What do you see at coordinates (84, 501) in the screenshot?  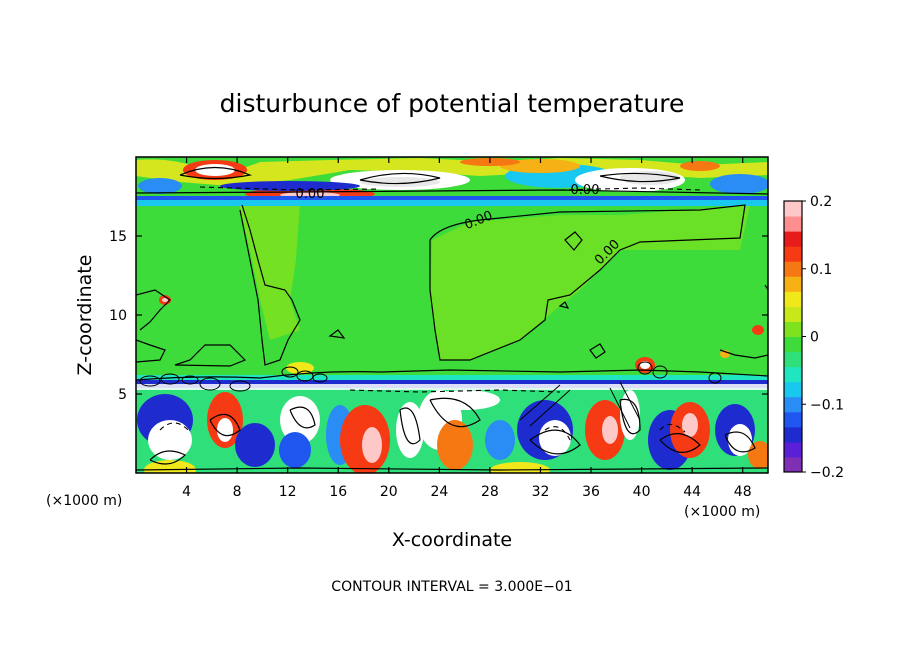 I see `x-unit-left: (×1000 m)` at bounding box center [84, 501].